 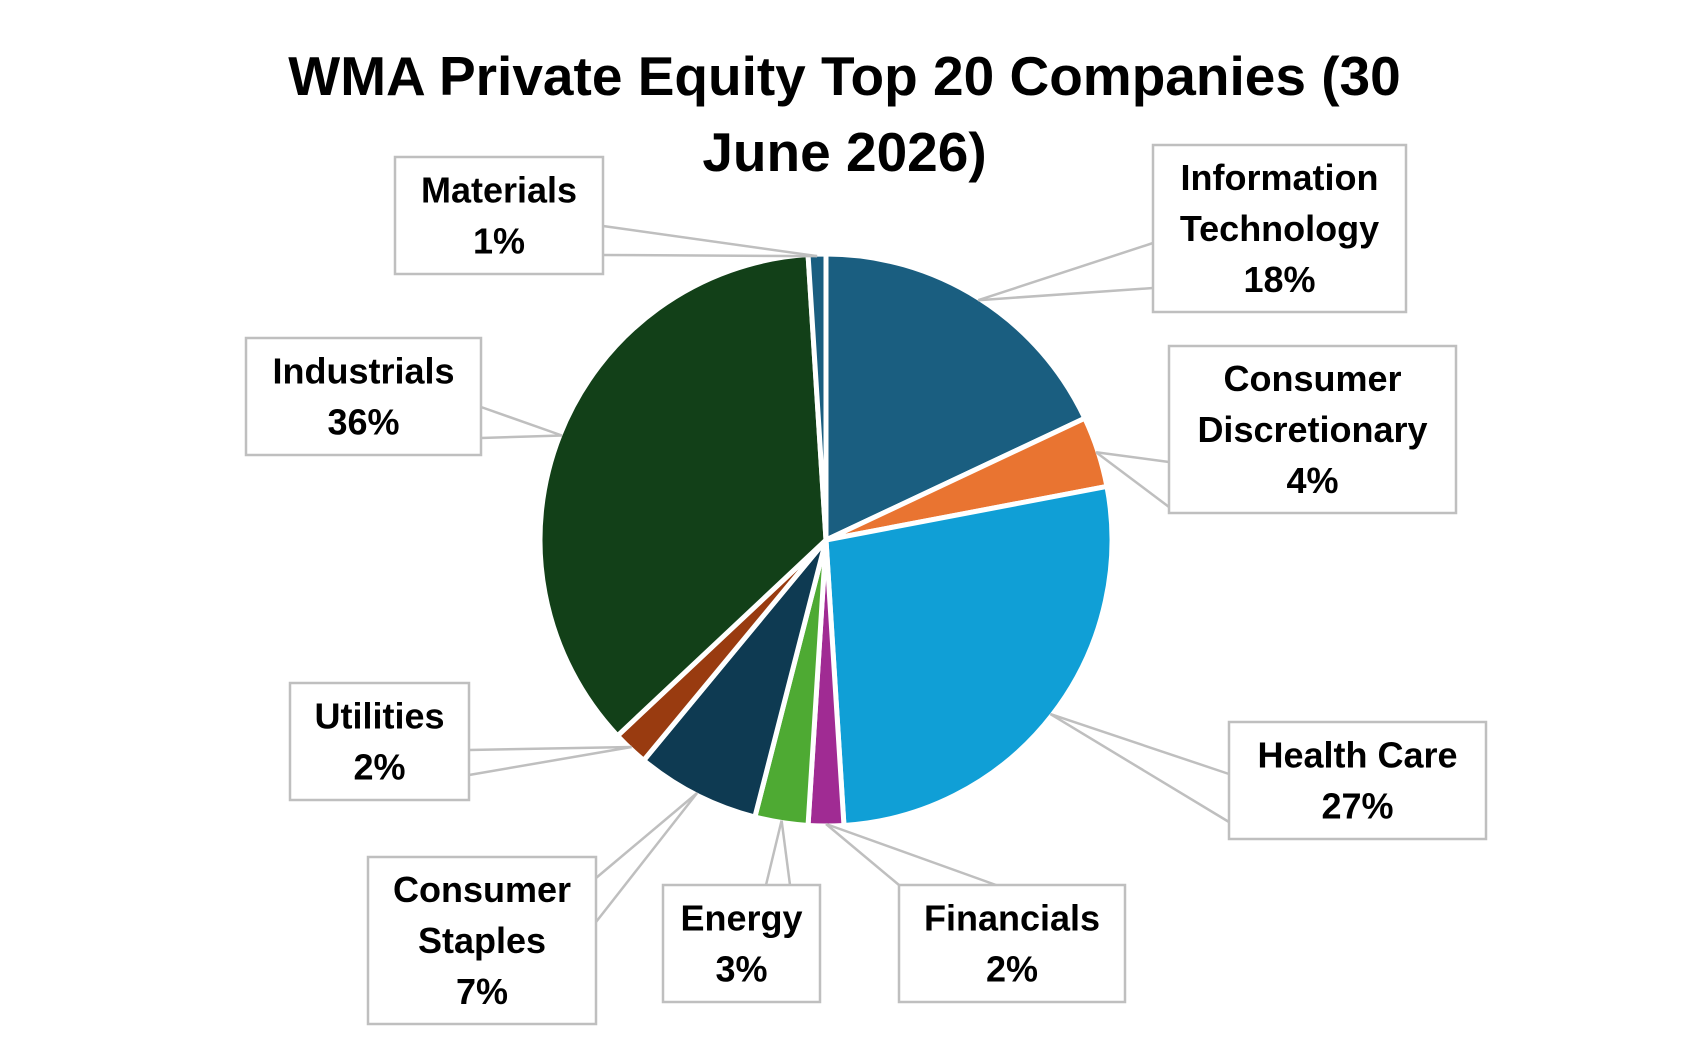 What do you see at coordinates (844, 152) in the screenshot?
I see `chart-title-line-2: June 2026)` at bounding box center [844, 152].